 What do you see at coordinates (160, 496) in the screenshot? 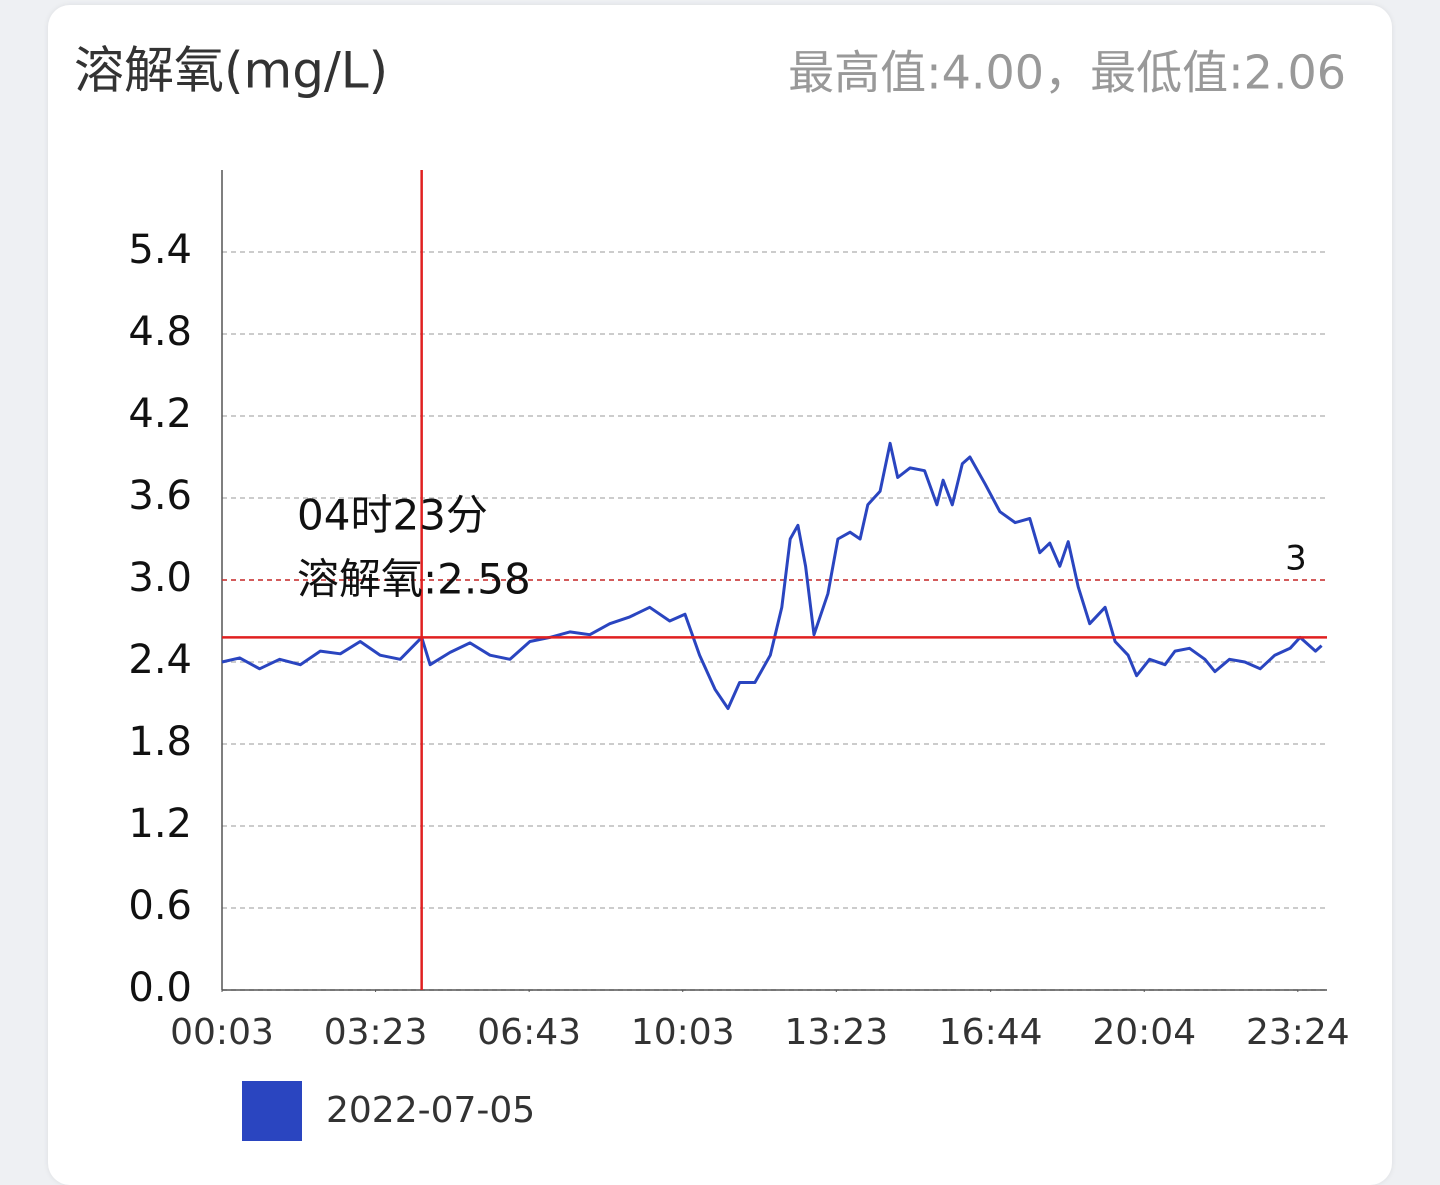
I see `y-tick-label: 3.6` at bounding box center [160, 496].